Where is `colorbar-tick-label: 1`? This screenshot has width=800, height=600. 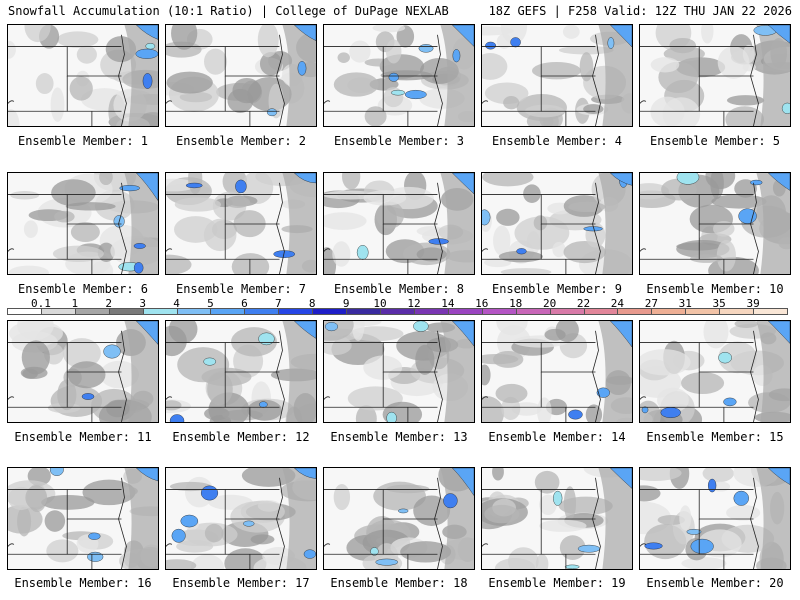
colorbar-tick-label: 1 is located at coordinates (75, 303).